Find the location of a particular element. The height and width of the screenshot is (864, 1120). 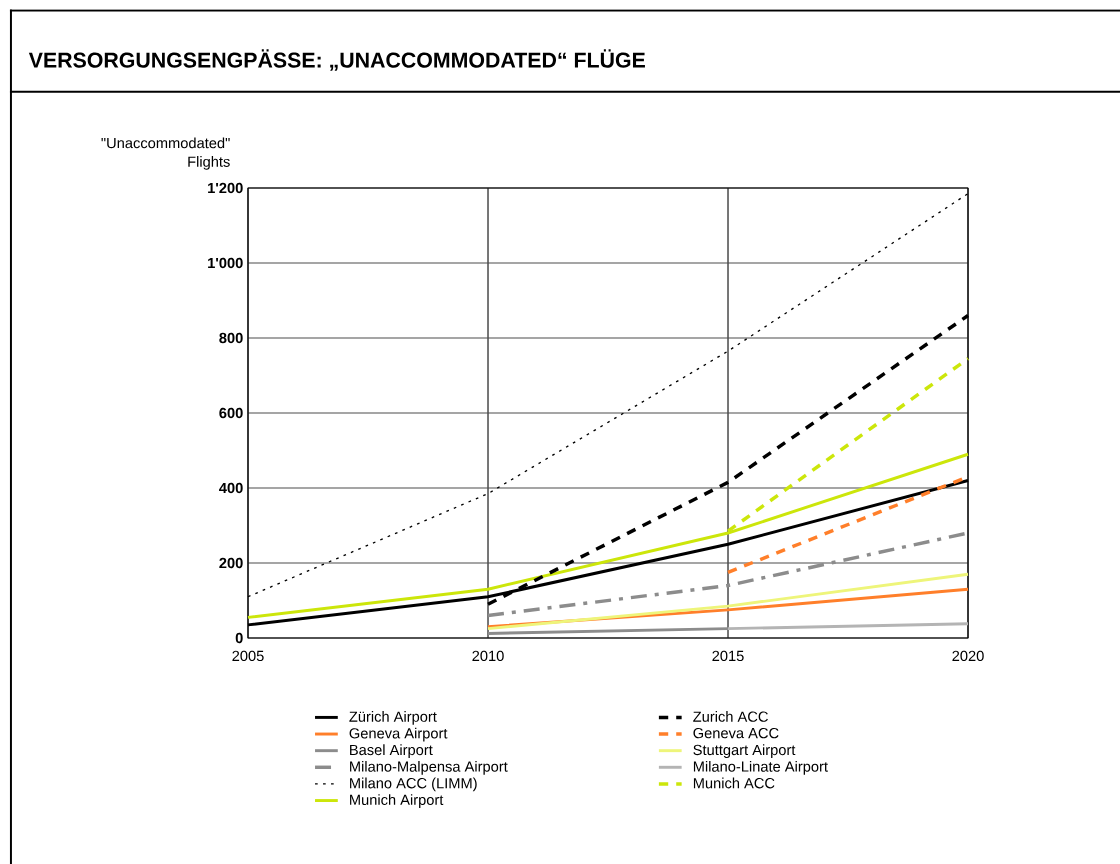

x-tick-label: 2020 is located at coordinates (968, 656).